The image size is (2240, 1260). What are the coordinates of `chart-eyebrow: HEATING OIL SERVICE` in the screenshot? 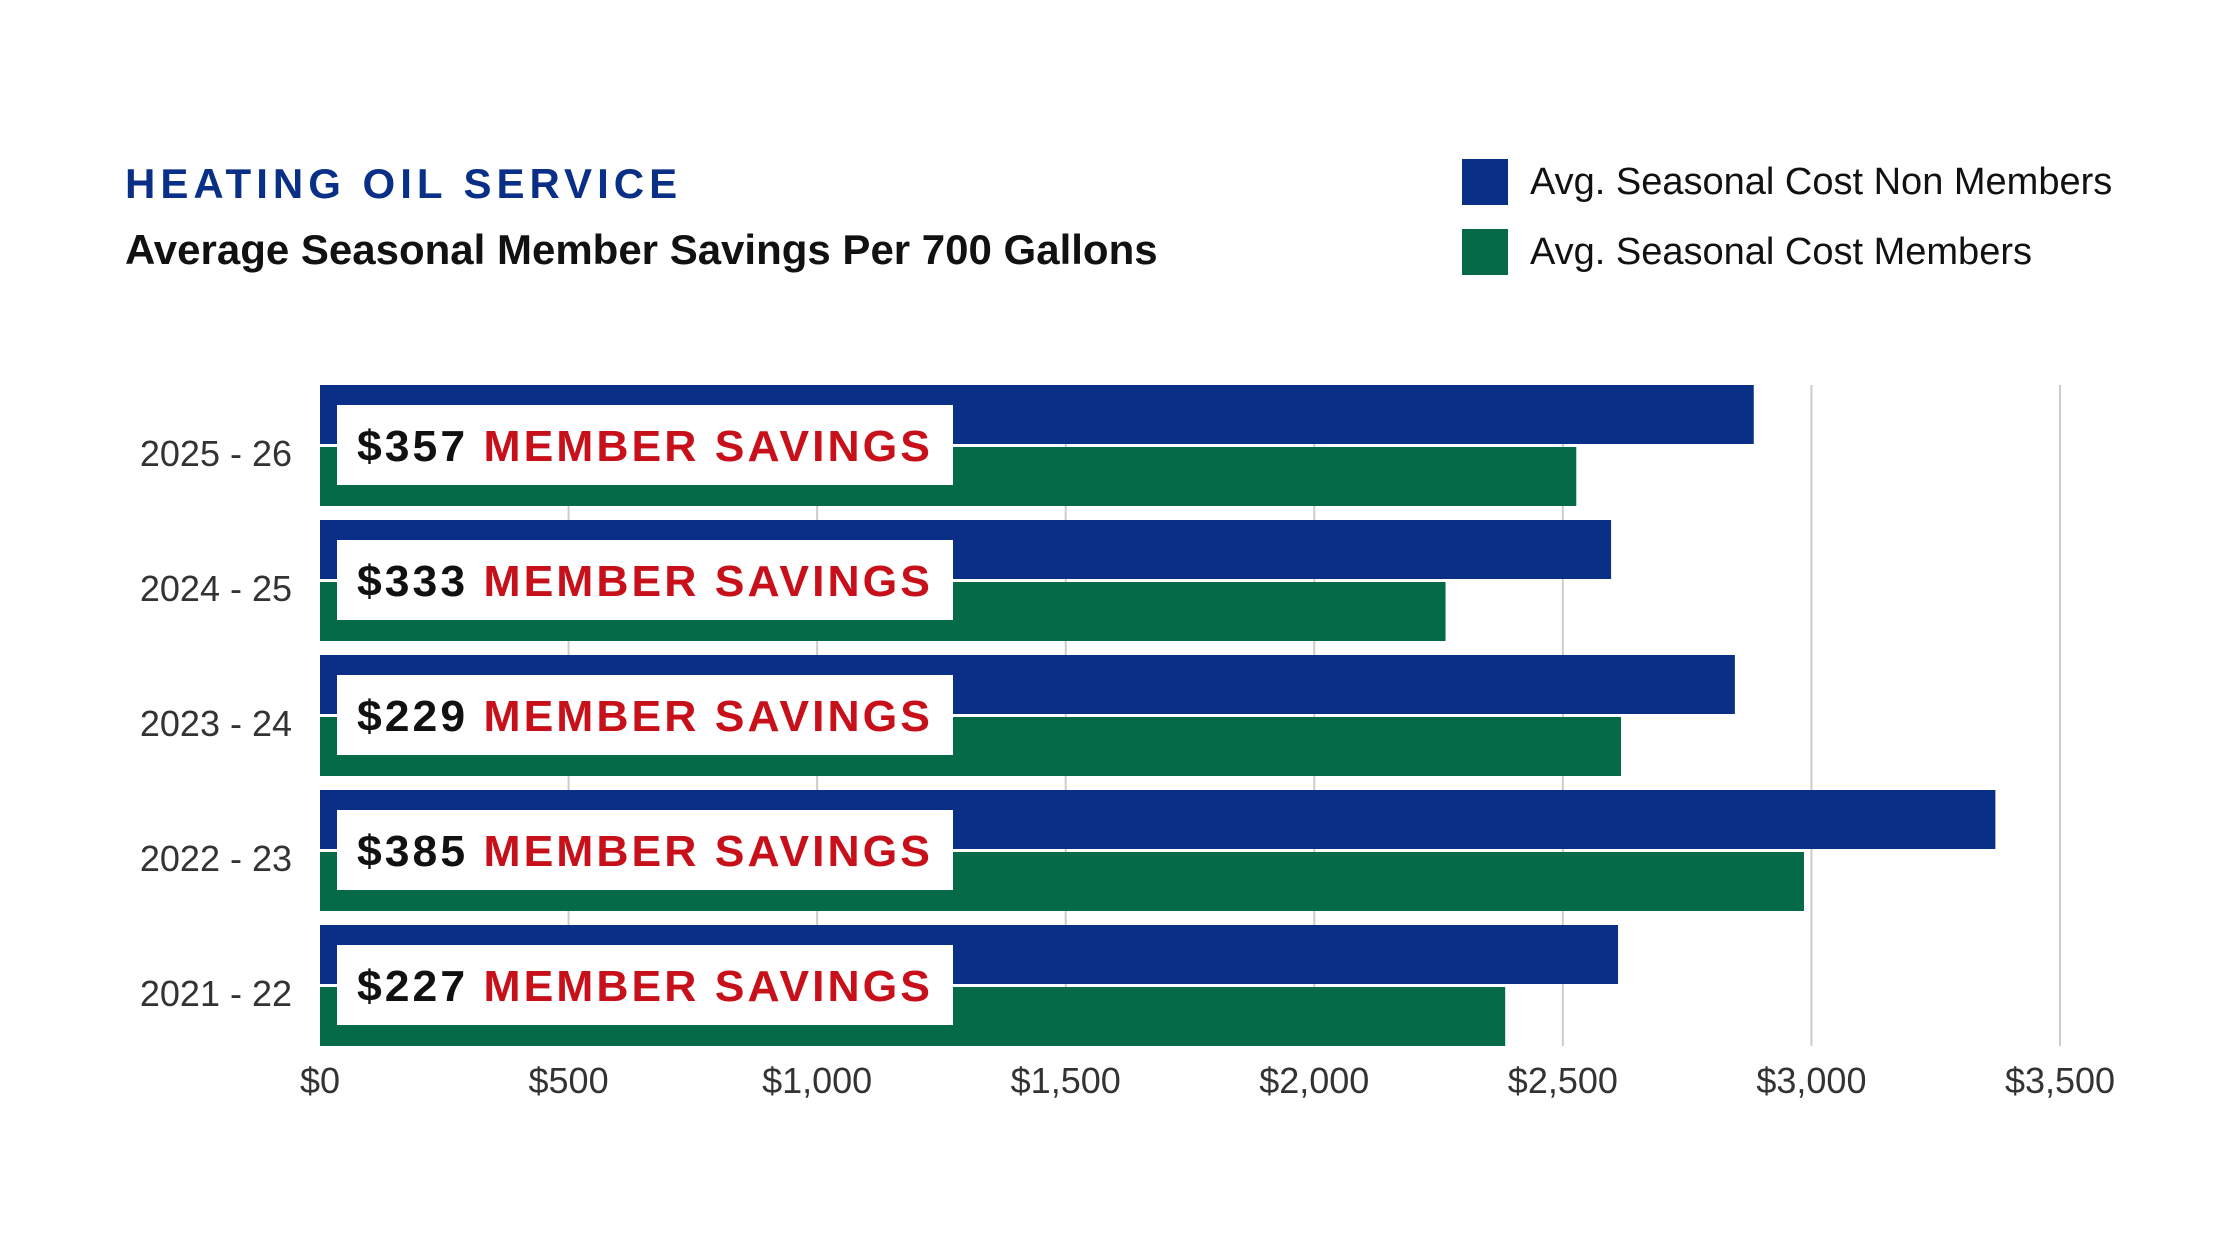 It's located at (404, 183).